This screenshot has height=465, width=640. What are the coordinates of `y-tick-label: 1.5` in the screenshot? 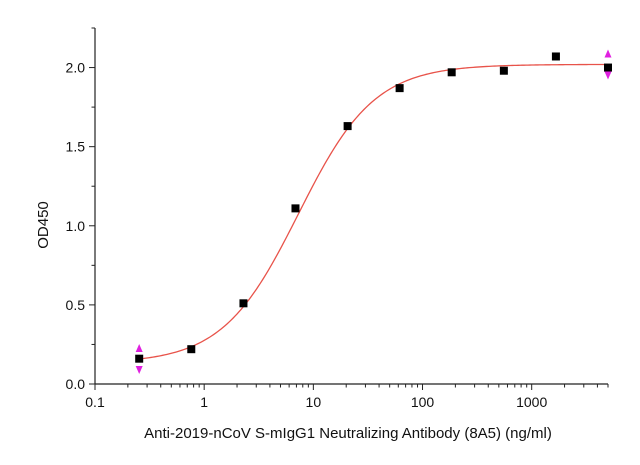 It's located at (76, 147).